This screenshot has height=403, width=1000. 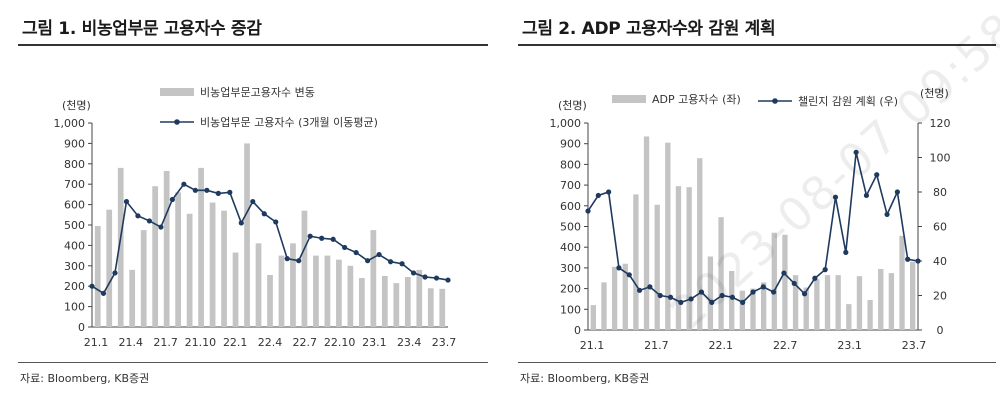 I want to click on y-tick-label: 500, so click(x=570, y=227).